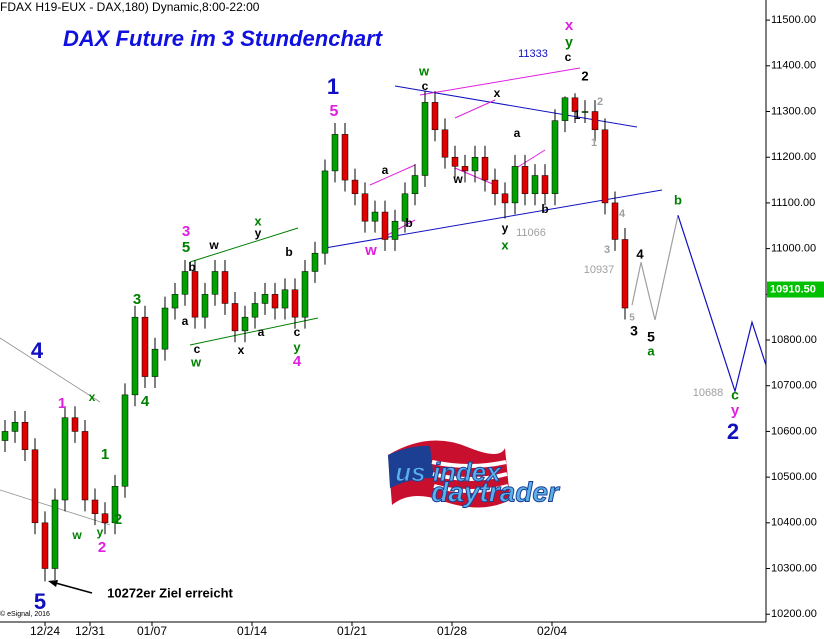 The height and width of the screenshot is (639, 824). Describe the element at coordinates (90, 631) in the screenshot. I see `x-tick-label: 12/31` at that location.